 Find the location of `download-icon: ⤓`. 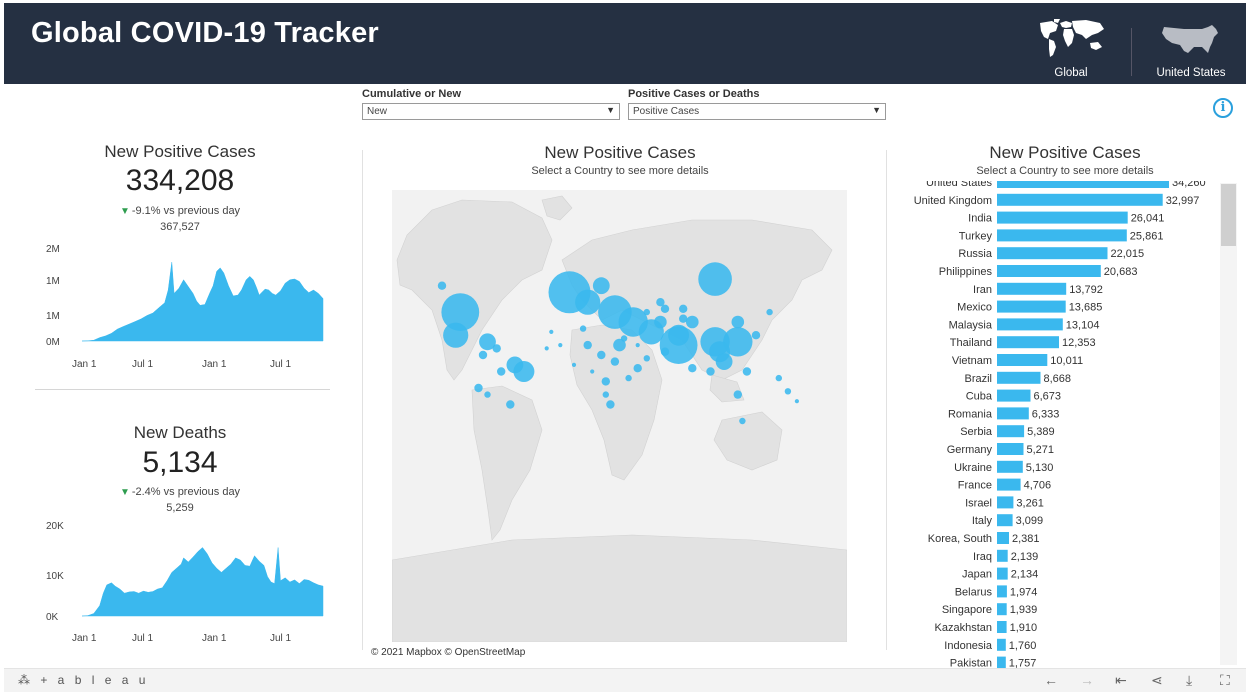

download-icon: ⤓ is located at coordinates (1189, 680).